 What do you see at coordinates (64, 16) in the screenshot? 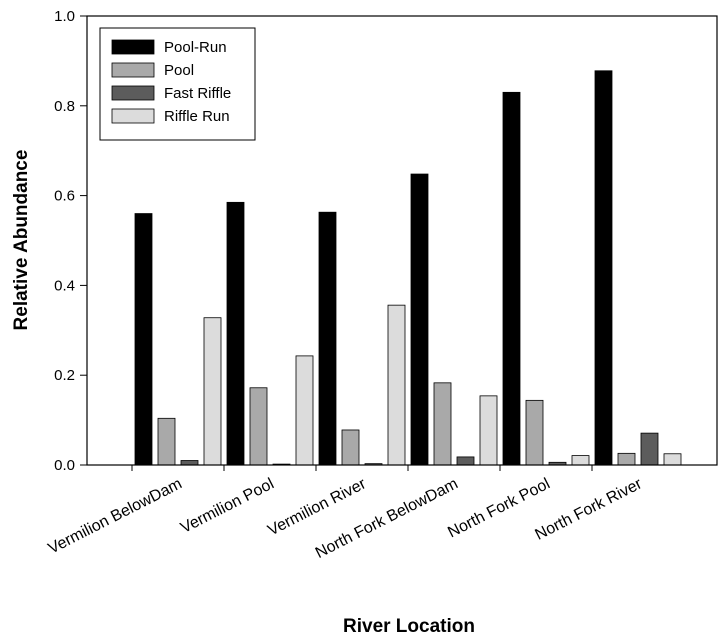
I see `y-tick-label: 1.0` at bounding box center [64, 16].